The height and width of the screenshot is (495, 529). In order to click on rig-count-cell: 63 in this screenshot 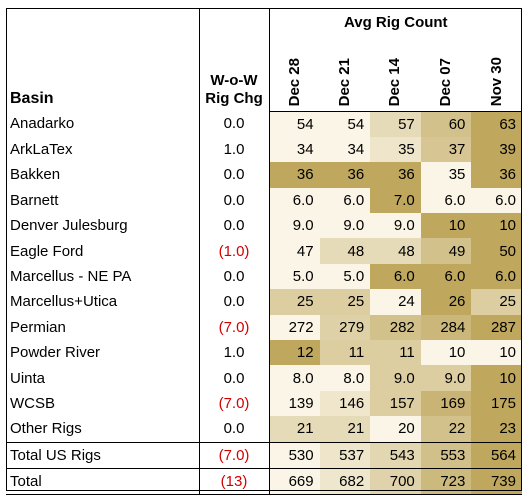, I will do `click(496, 124)`.